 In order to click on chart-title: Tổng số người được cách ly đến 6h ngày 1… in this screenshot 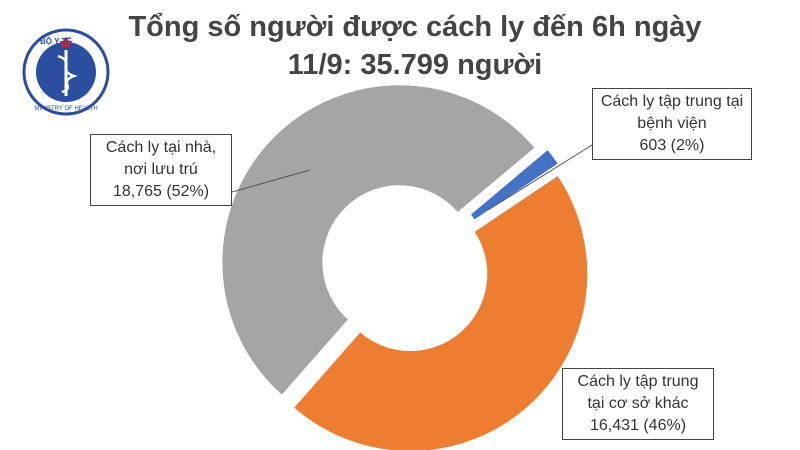, I will do `click(415, 46)`.